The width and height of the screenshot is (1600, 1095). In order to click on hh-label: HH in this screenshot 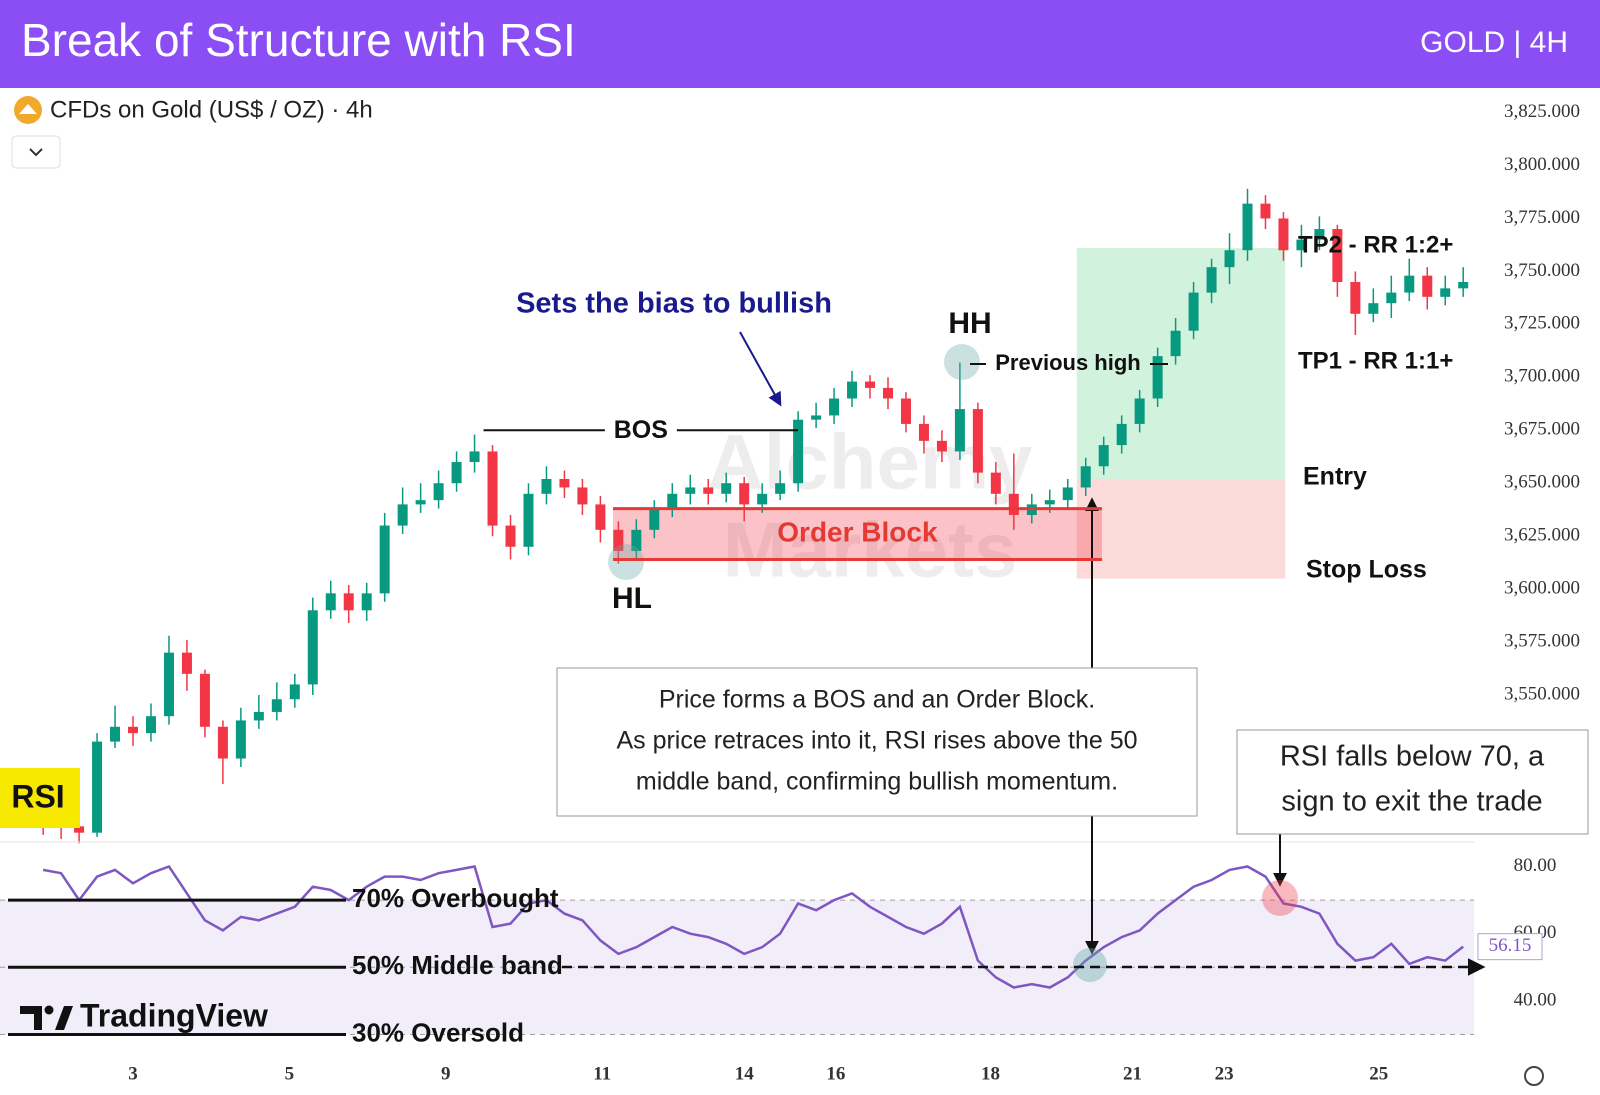, I will do `click(969, 323)`.